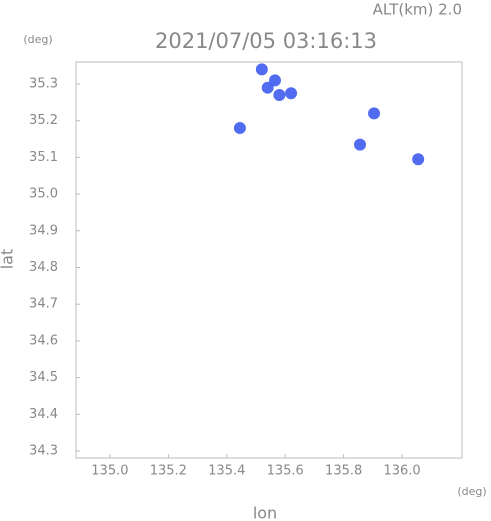  I want to click on y-tick-label: 35.1, so click(43, 157).